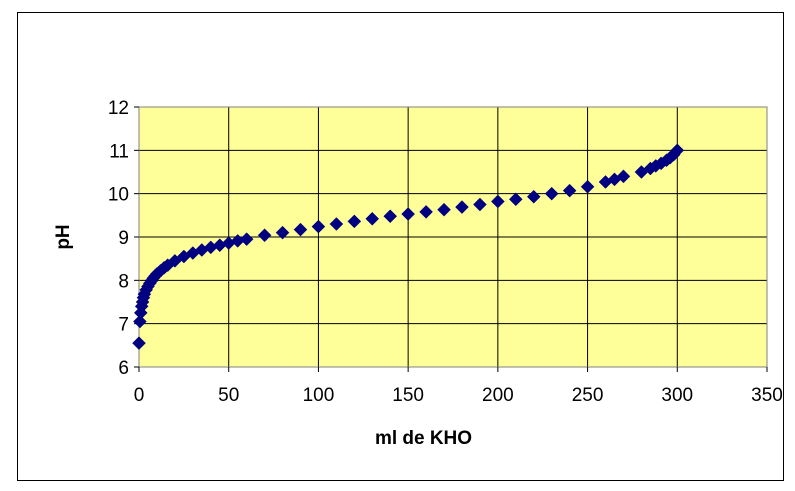 The image size is (795, 491). Describe the element at coordinates (123, 281) in the screenshot. I see `y-tick-label: 8` at that location.